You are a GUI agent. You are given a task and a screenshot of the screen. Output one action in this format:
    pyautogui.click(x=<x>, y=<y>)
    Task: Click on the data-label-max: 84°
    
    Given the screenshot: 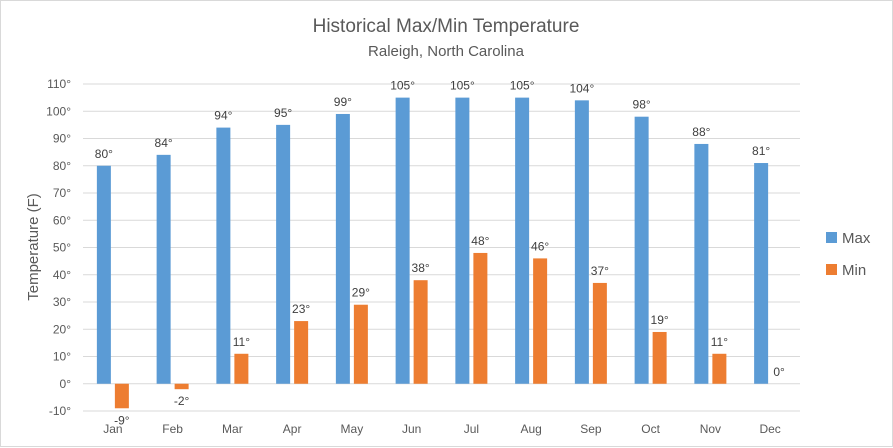 What is the action you would take?
    pyautogui.click(x=164, y=143)
    